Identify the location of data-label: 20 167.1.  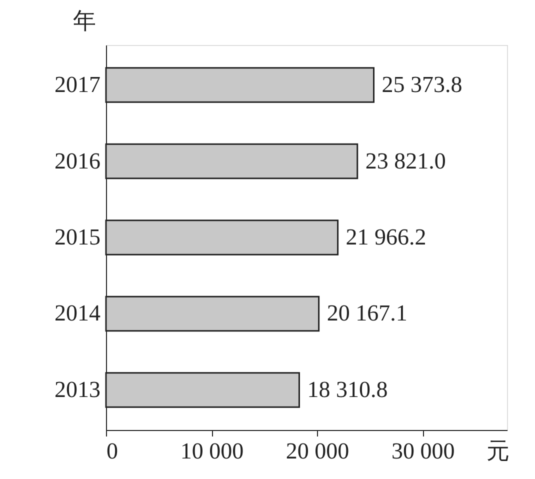
(367, 313).